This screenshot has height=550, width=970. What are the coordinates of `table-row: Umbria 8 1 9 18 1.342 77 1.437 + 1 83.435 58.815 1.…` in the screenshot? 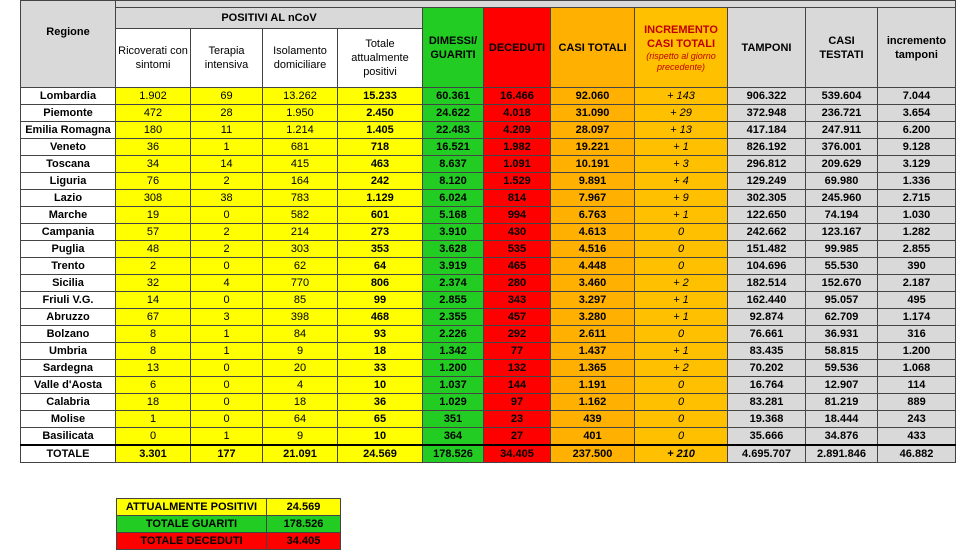 It's located at (488, 351).